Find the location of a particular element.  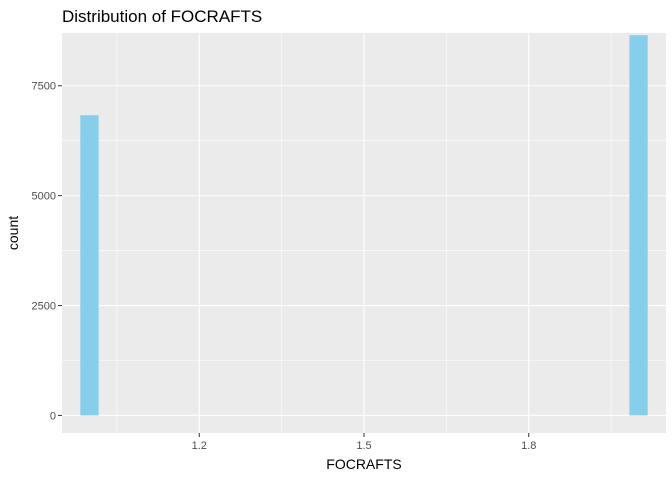

chart-title: Distribution of FOCRAFTS is located at coordinates (162, 16).